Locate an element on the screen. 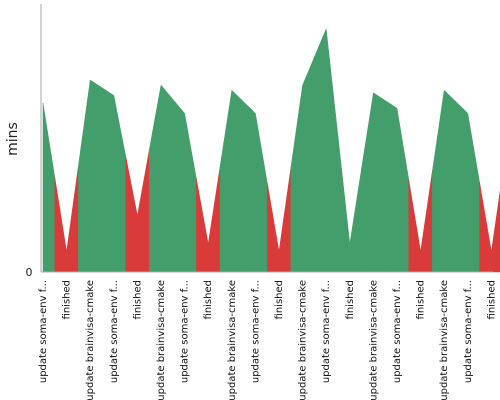 The width and height of the screenshot is (500, 400). x-tick-label-5: update brainvisa-cmake is located at coordinates (161, 340).